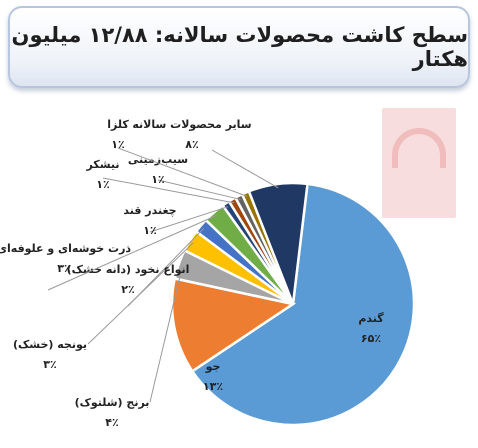 Image resolution: width=478 pixels, height=448 pixels. What do you see at coordinates (191, 134) in the screenshot?
I see `slice-label: سایر محصولات سالانه ۸٪` at bounding box center [191, 134].